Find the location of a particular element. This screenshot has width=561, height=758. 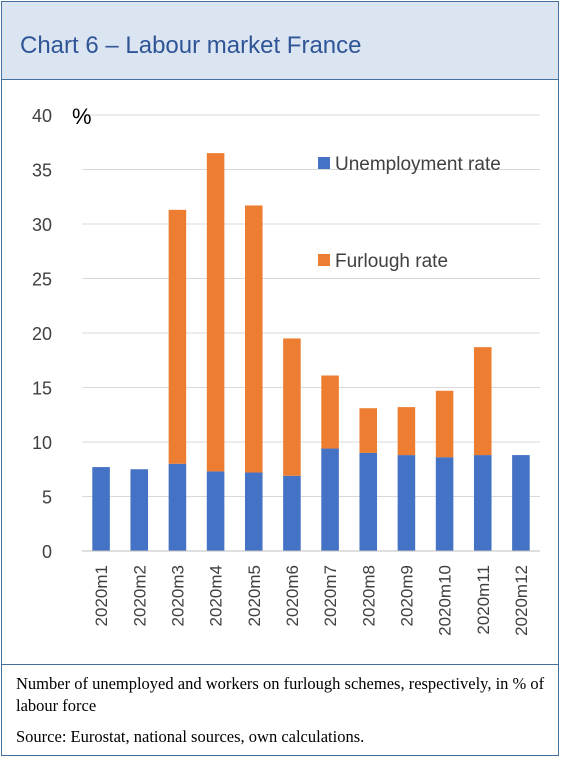

y-tick-label: 35 is located at coordinates (42, 171).